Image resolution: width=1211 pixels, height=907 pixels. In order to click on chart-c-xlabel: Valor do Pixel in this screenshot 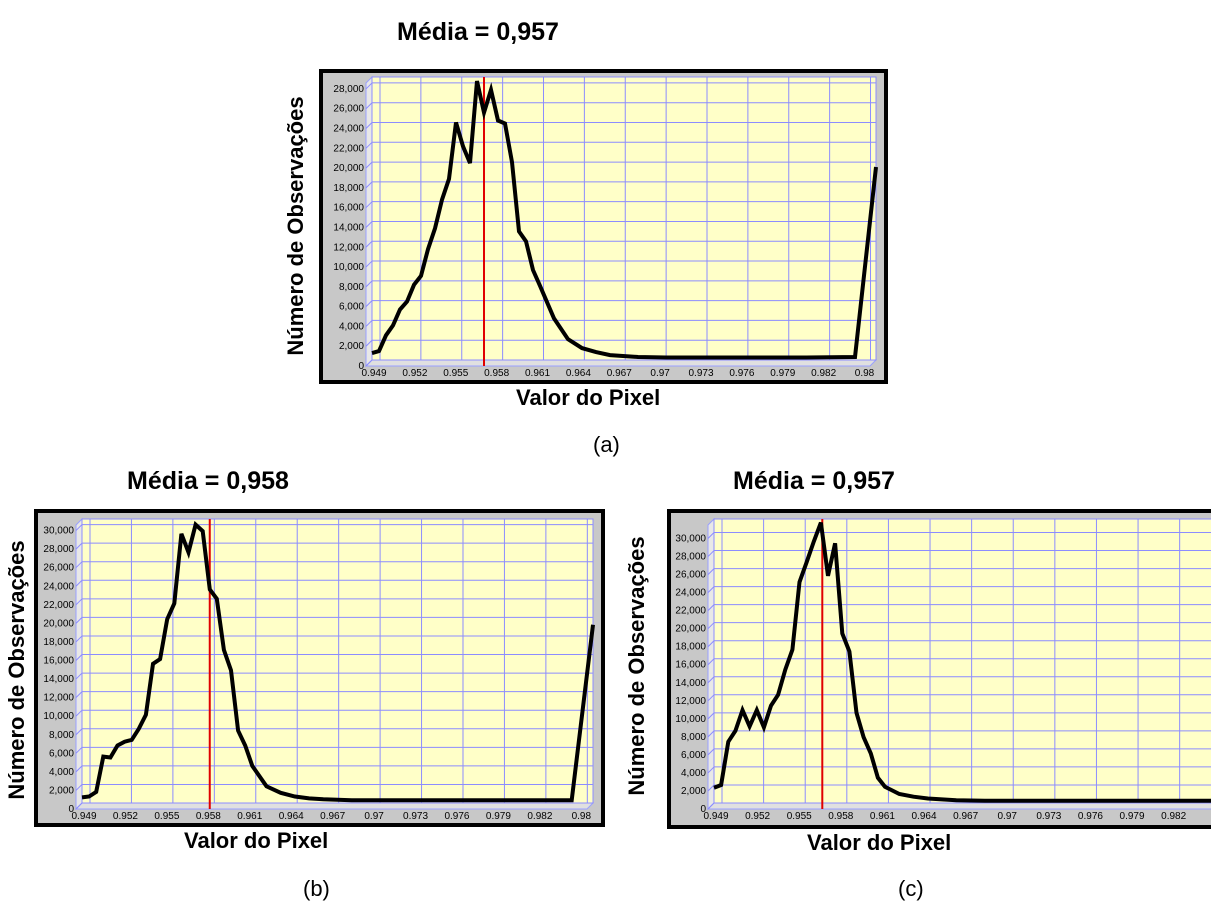, I will do `click(879, 842)`.